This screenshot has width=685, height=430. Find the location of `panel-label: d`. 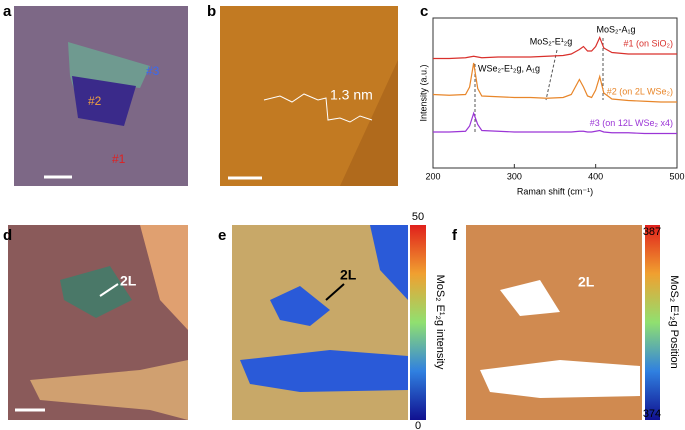

panel-label: d is located at coordinates (7, 235).